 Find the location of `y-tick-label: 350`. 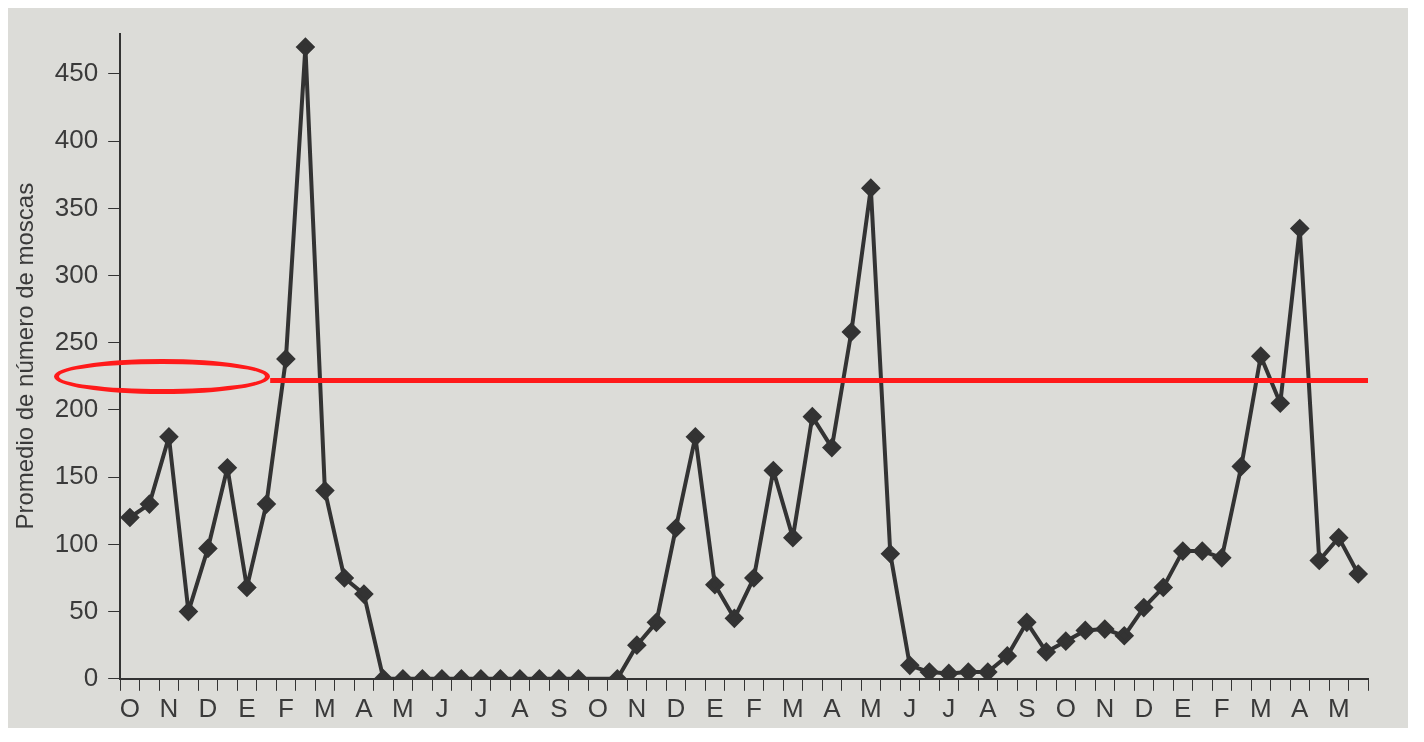

y-tick-label: 350 is located at coordinates (76, 206).